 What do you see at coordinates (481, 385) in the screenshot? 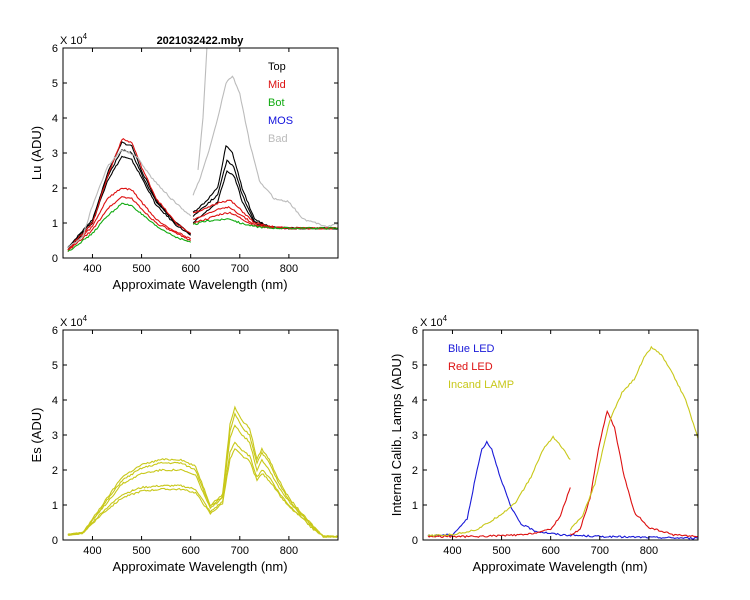
I see `cal-legend-incand-lamp: Incand LAMP` at bounding box center [481, 385].